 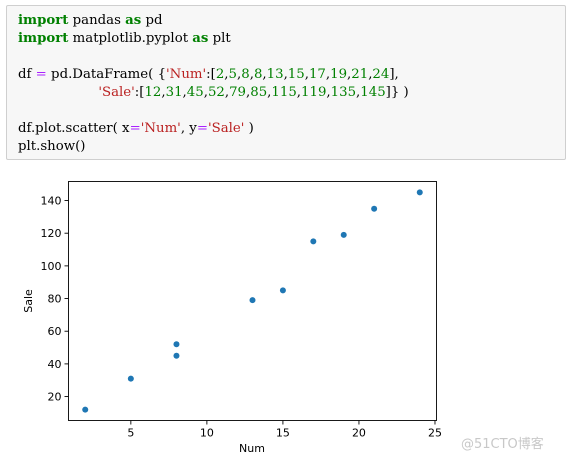 I want to click on code-token: pandas, so click(x=97, y=20).